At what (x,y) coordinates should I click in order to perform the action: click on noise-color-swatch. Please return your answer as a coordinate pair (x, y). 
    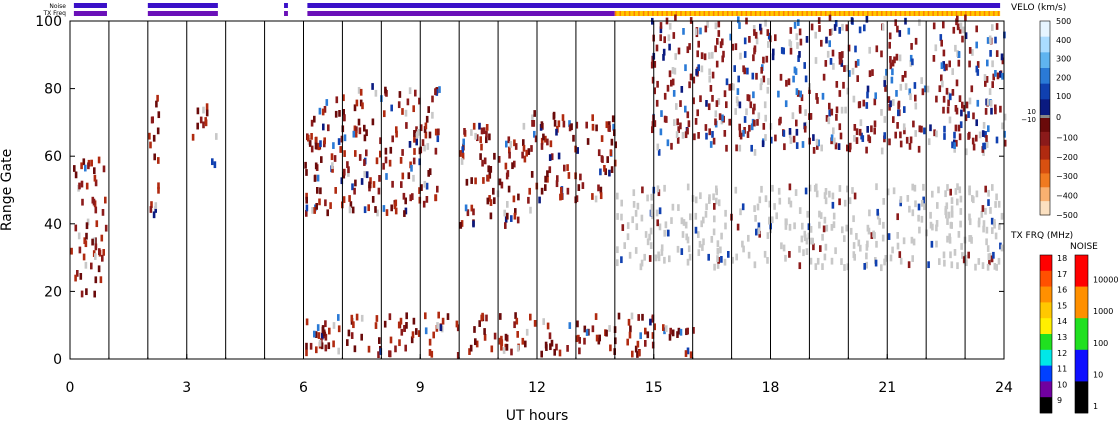
    Looking at the image, I should click on (1081, 365).